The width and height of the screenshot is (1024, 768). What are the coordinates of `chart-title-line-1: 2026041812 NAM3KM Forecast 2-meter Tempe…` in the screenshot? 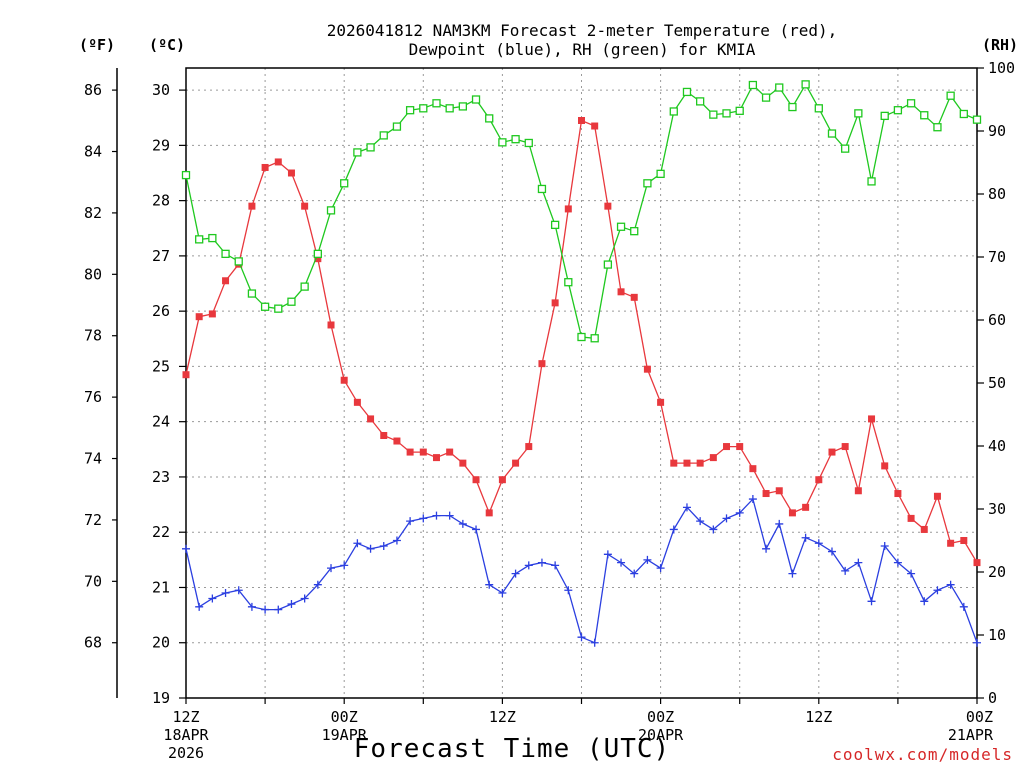 It's located at (582, 30).